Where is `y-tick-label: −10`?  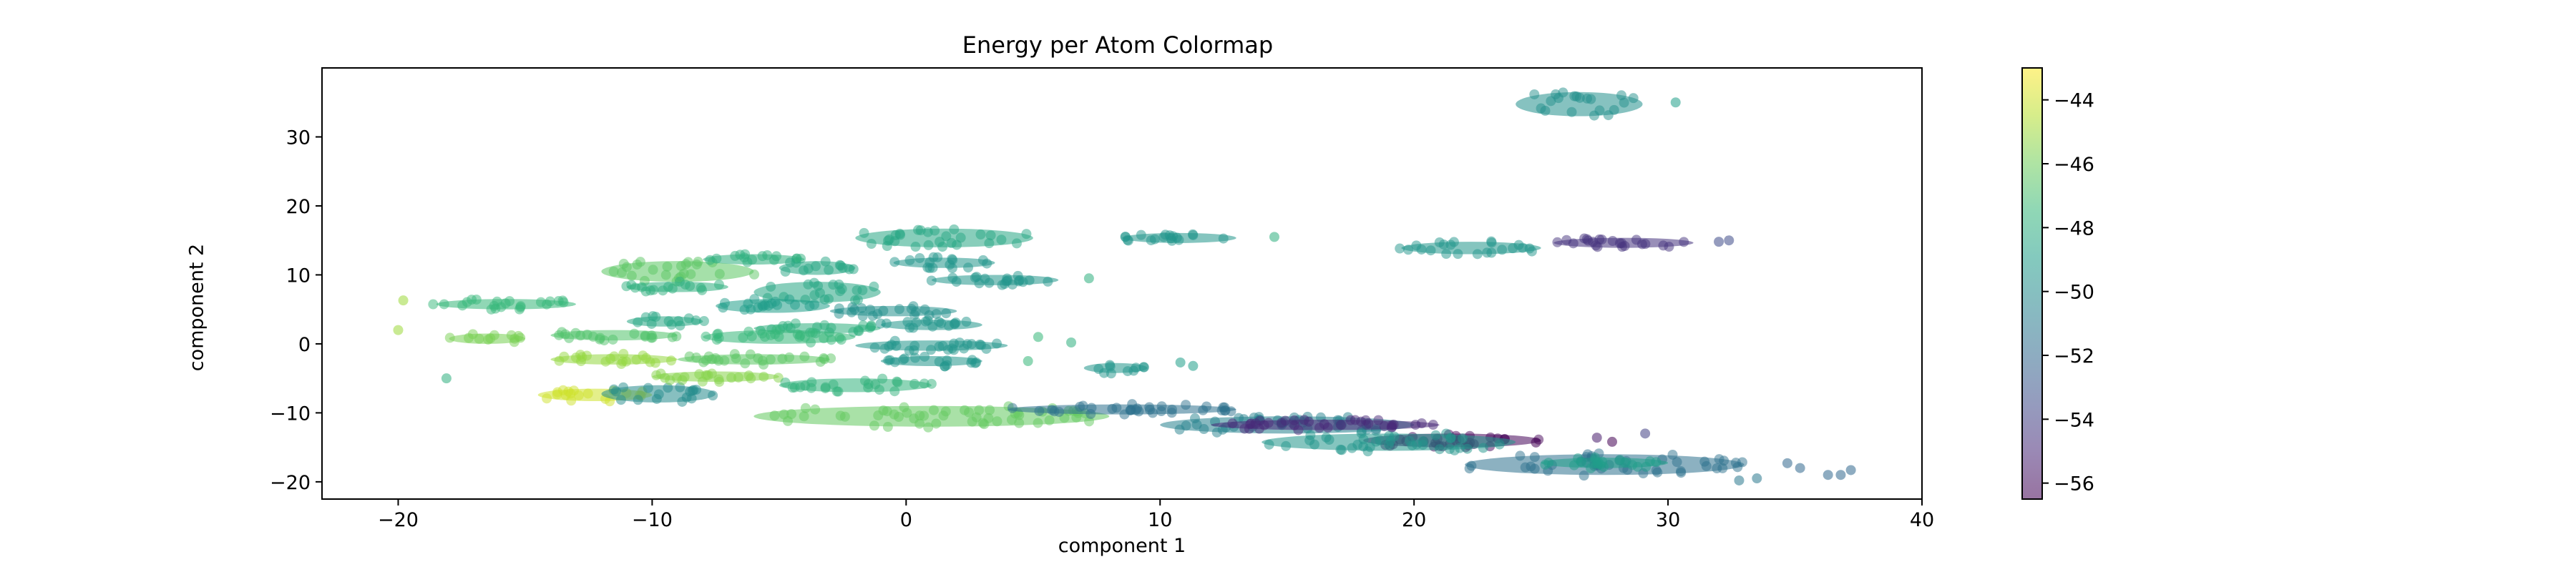
y-tick-label: −10 is located at coordinates (290, 414).